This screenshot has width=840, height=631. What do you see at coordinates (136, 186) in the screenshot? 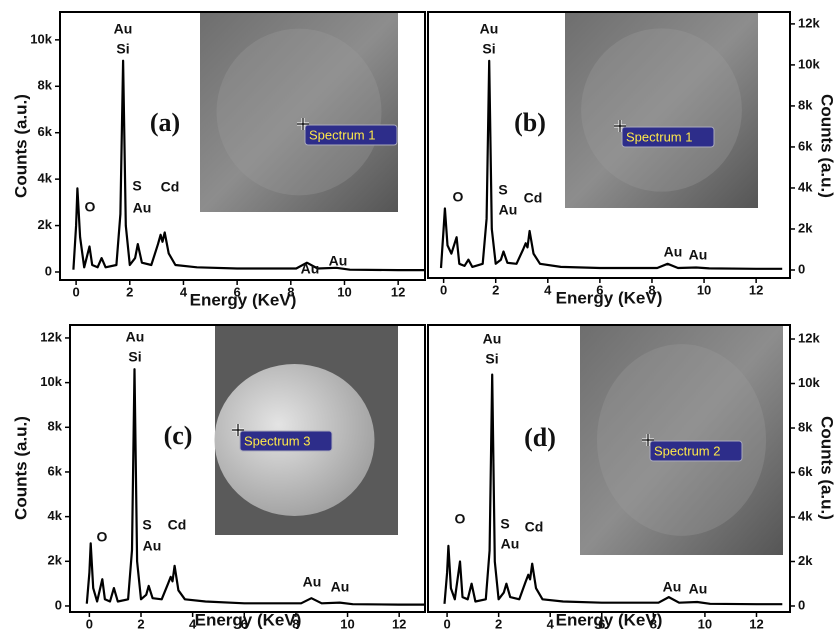
I see `peak-label: S` at bounding box center [136, 186].